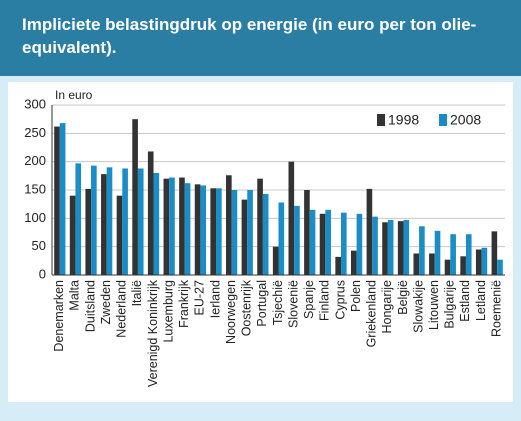 The width and height of the screenshot is (521, 421). Describe the element at coordinates (90, 306) in the screenshot. I see `x-tick-label: Duitsland` at that location.